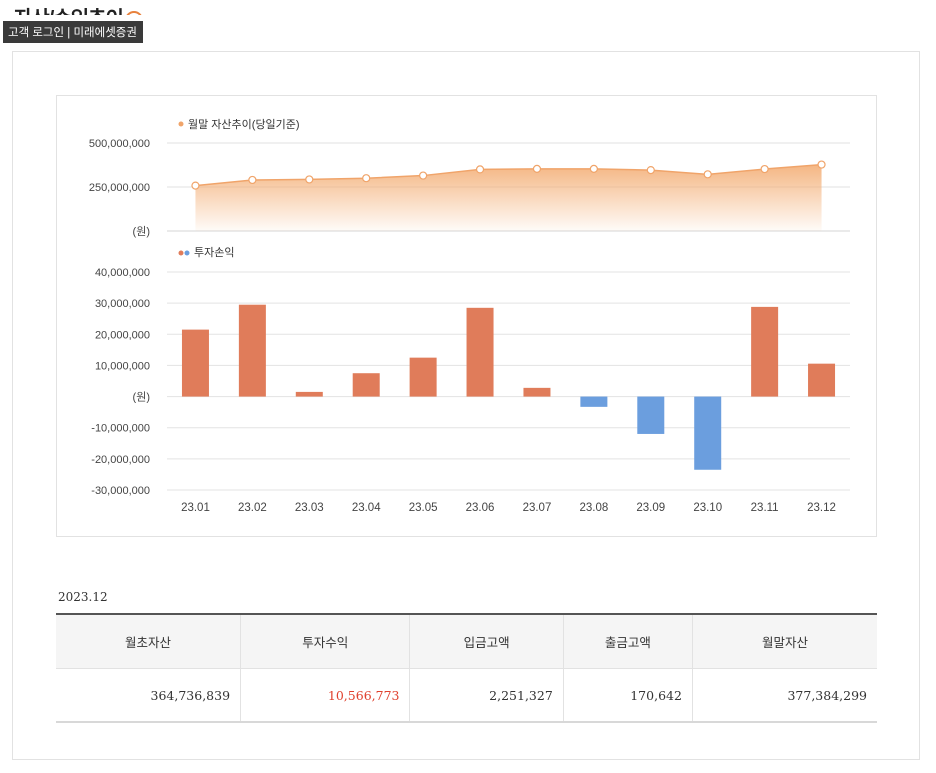 This screenshot has width=936, height=773. I want to click on asset-y-tick-label: 250,000,000, so click(119, 188).